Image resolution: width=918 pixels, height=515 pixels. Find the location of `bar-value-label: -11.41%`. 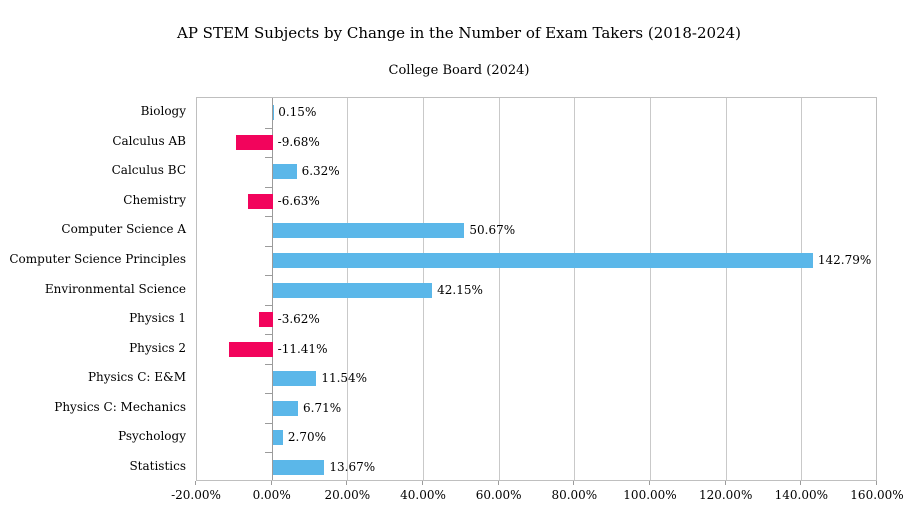

bar-value-label: -11.41% is located at coordinates (302, 348).